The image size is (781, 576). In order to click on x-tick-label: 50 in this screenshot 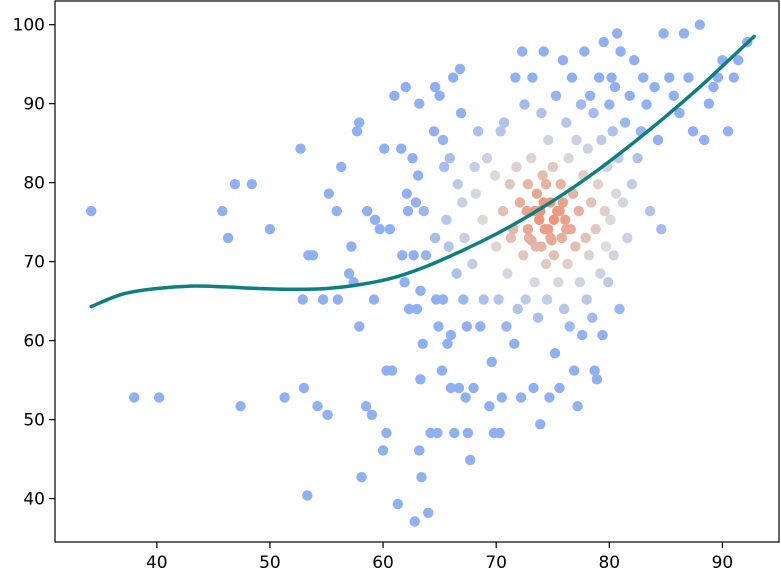, I will do `click(270, 563)`.